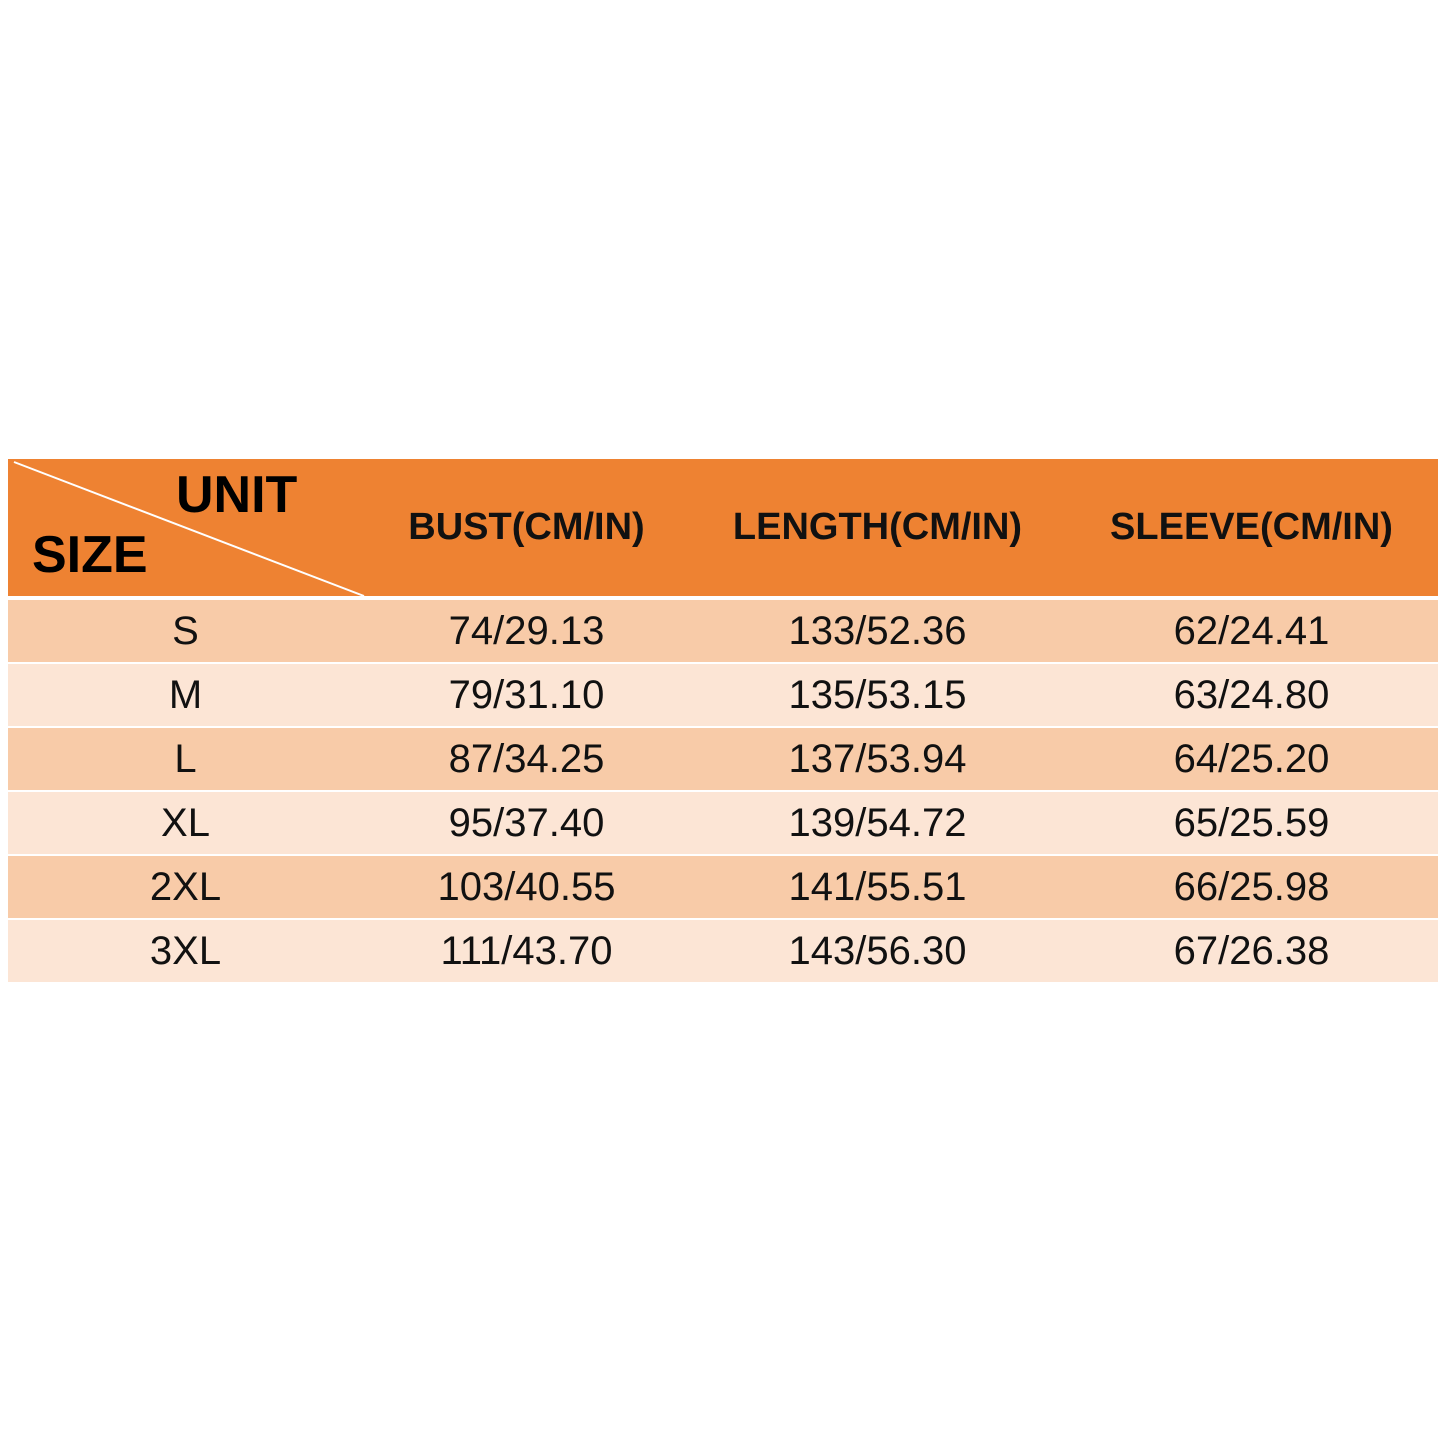 The height and width of the screenshot is (1445, 1445). I want to click on unit-label: UNIT, so click(237, 495).